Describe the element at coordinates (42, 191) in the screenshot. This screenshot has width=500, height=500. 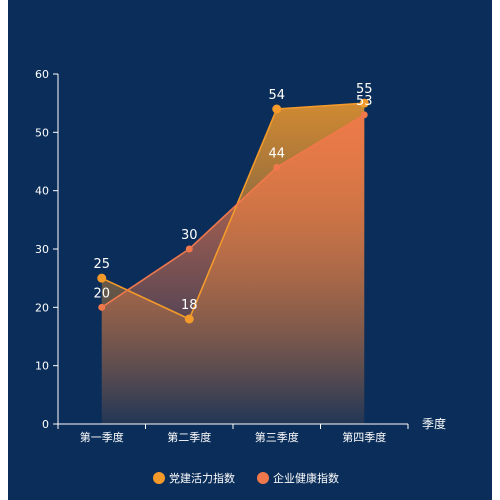
I see `y-tick-label: 40` at that location.